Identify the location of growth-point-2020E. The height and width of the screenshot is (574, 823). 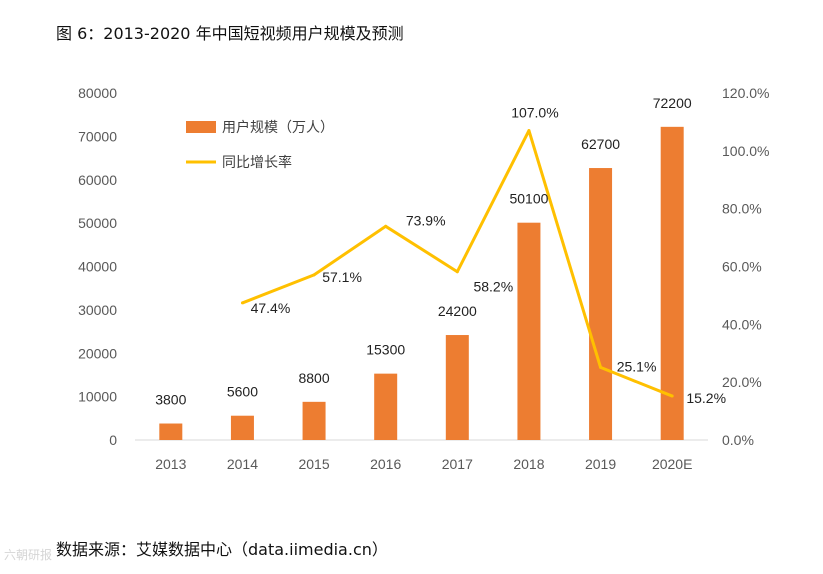
(672, 396).